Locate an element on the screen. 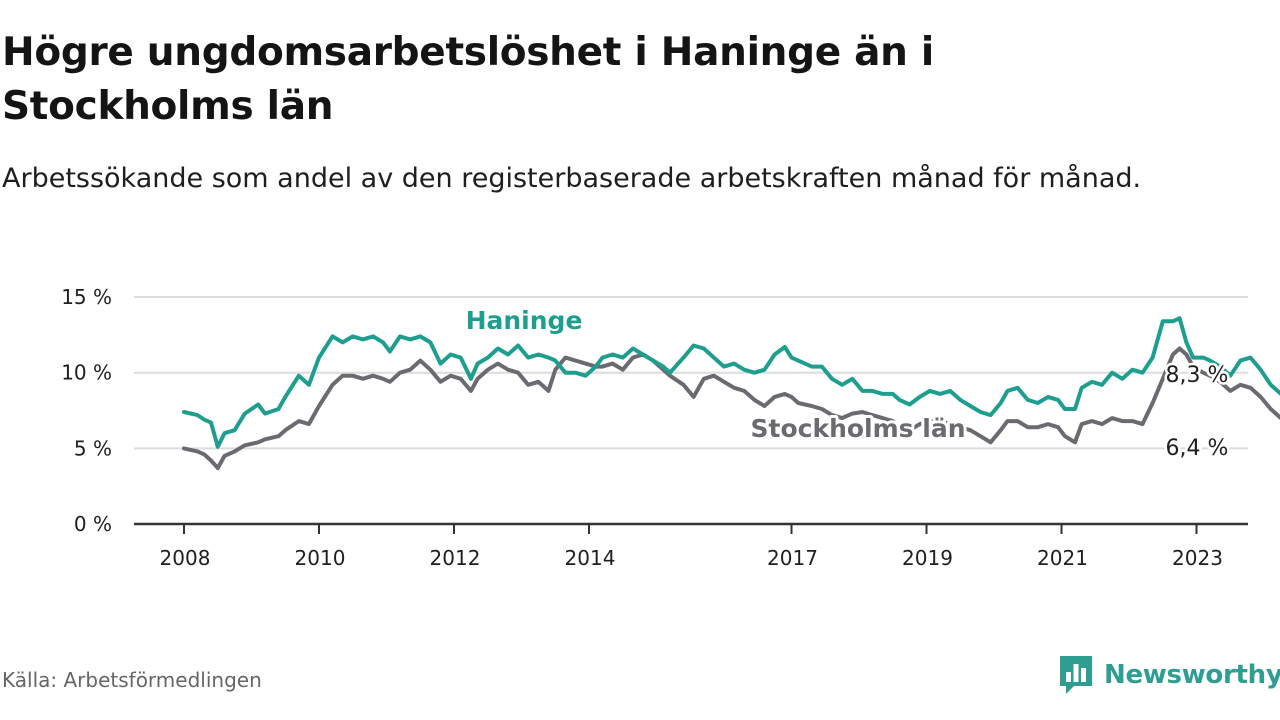  stockholm-end-label: 6,4 % is located at coordinates (1197, 448).